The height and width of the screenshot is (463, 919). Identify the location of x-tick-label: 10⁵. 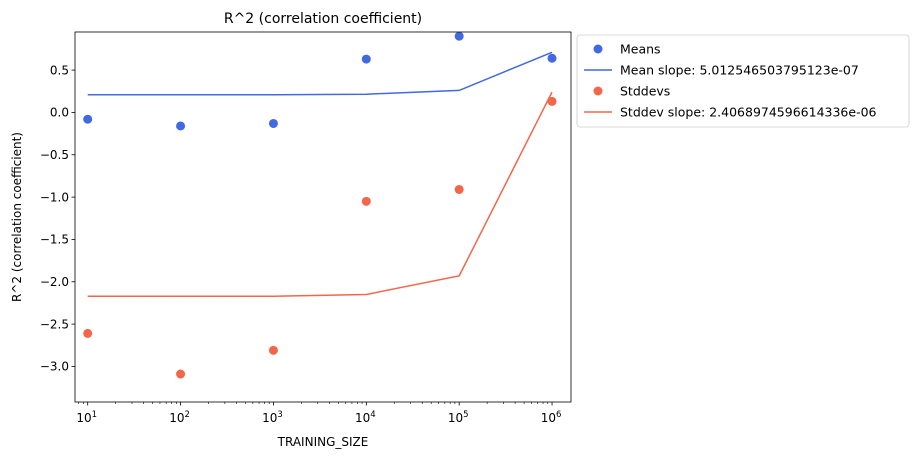
(458, 417).